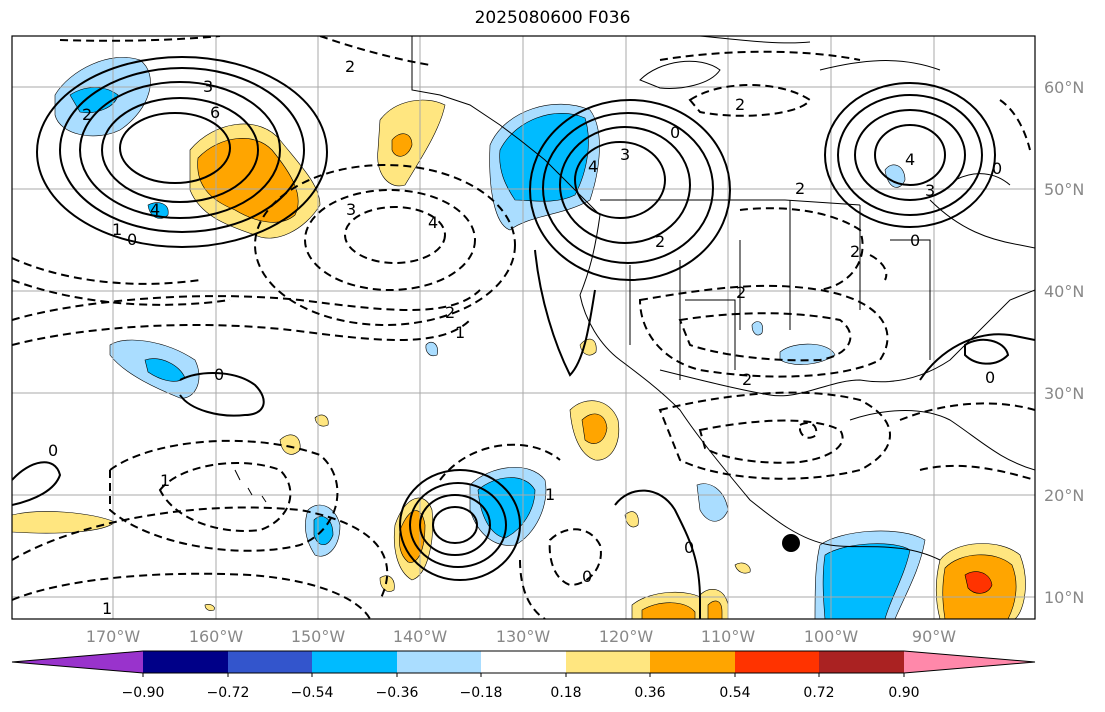 This screenshot has width=1105, height=712. I want to click on lon-label: 170°W, so click(113, 636).